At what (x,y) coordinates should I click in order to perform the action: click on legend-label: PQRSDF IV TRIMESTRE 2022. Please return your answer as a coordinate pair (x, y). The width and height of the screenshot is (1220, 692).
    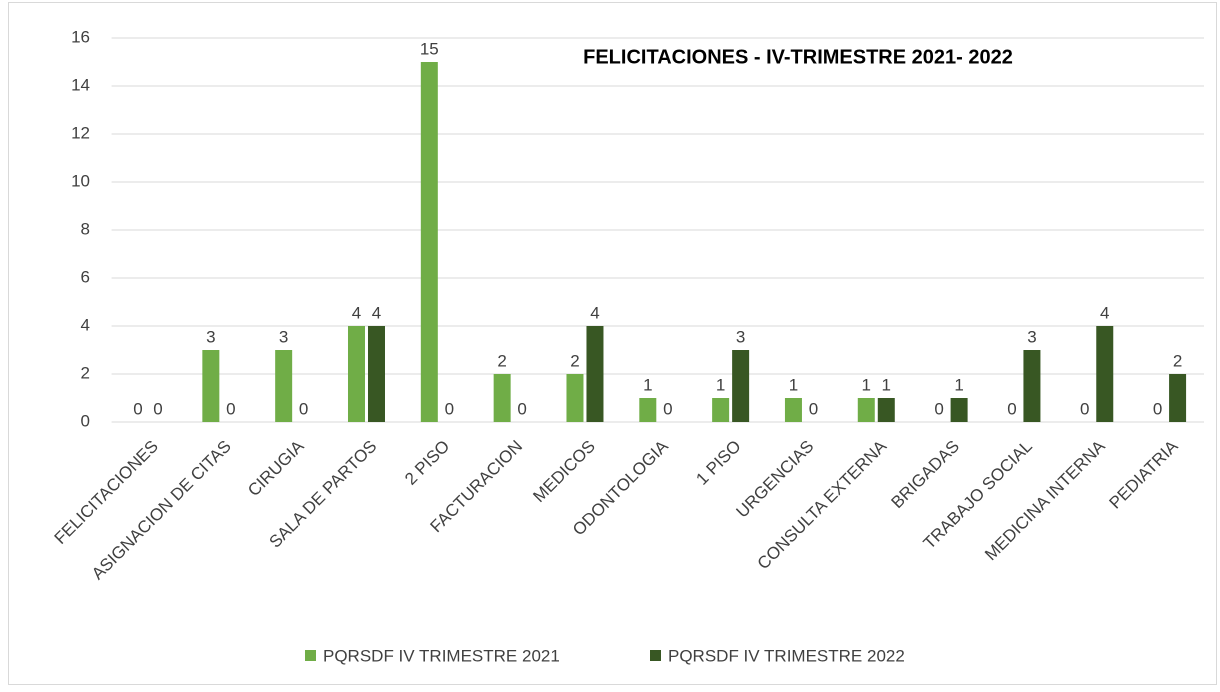
    Looking at the image, I should click on (786, 655).